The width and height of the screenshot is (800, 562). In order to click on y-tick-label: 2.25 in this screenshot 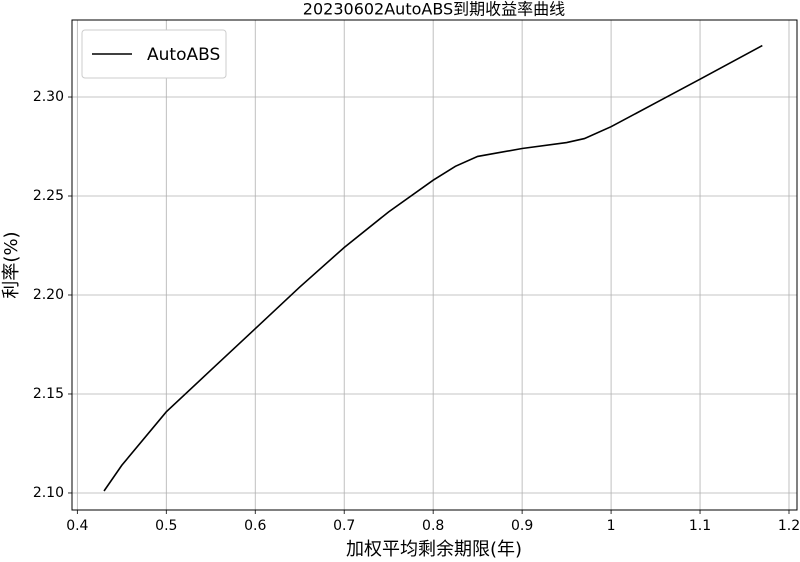, I will do `click(48, 196)`.